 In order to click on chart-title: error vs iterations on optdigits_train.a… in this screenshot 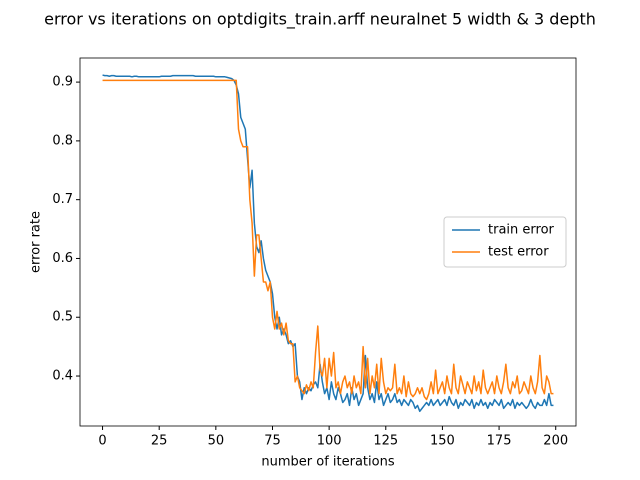, I will do `click(320, 20)`.